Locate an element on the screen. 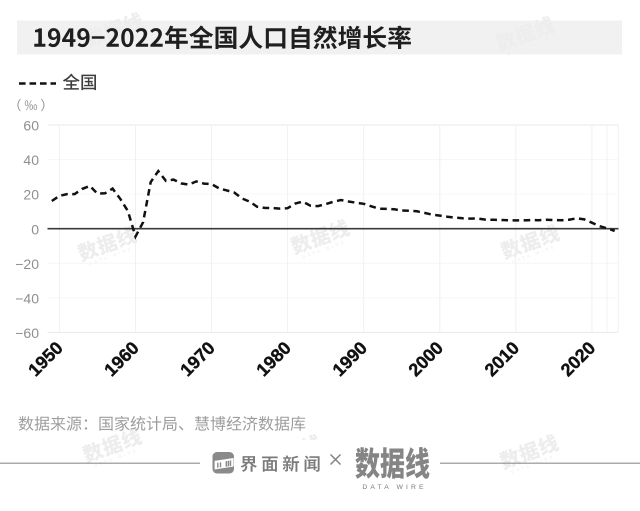 The image size is (640, 511). svg-text: −60 is located at coordinates (27, 333).